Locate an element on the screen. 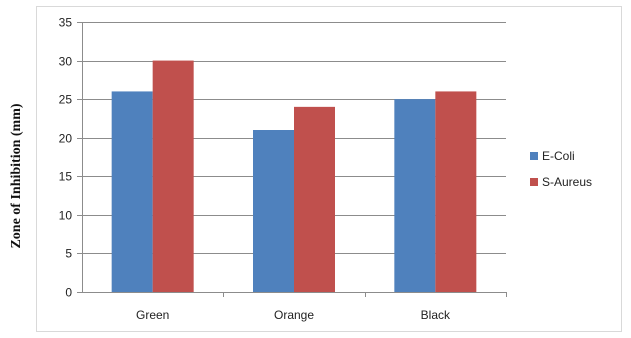 This screenshot has width=631, height=338. x-tick-label: Green is located at coordinates (152, 315).